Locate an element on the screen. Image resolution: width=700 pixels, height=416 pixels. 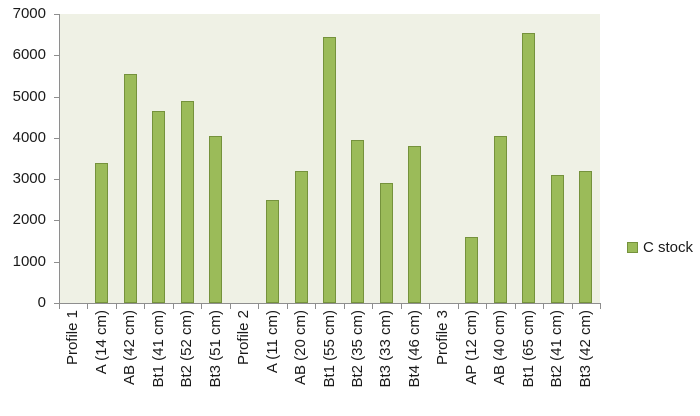
bar-bt3-51-cm is located at coordinates (215, 219).